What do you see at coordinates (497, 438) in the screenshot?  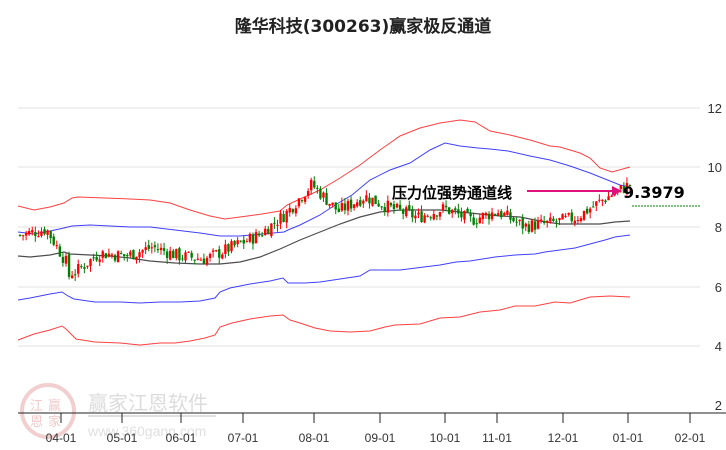 I see `x-tick-11-01: 11-01` at bounding box center [497, 438].